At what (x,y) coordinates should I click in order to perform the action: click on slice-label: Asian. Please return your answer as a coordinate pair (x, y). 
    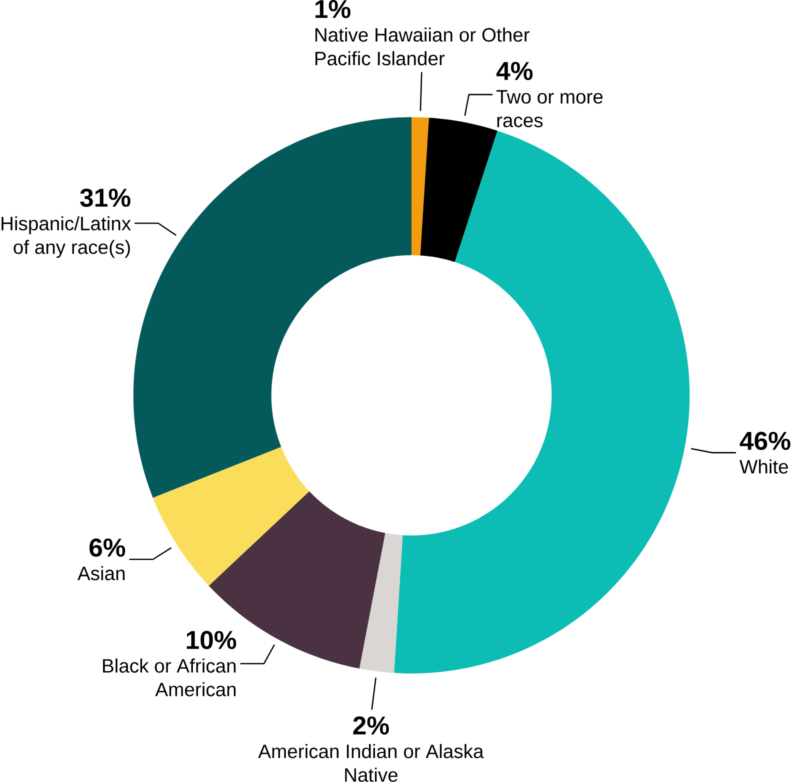
    Looking at the image, I should click on (101, 573).